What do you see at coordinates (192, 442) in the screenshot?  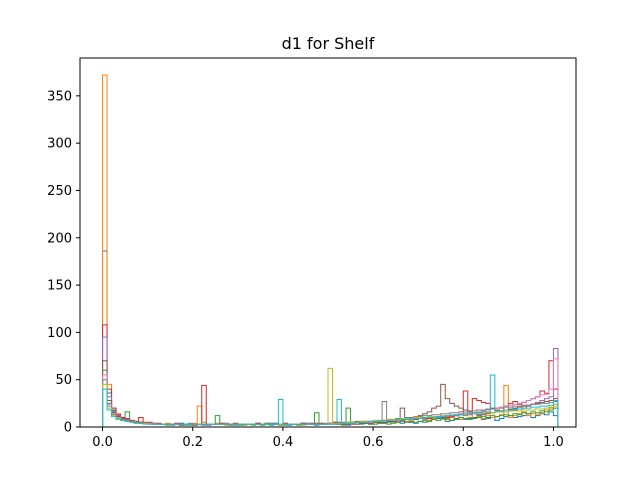 I see `x-tick-label: 0.2` at bounding box center [192, 442].